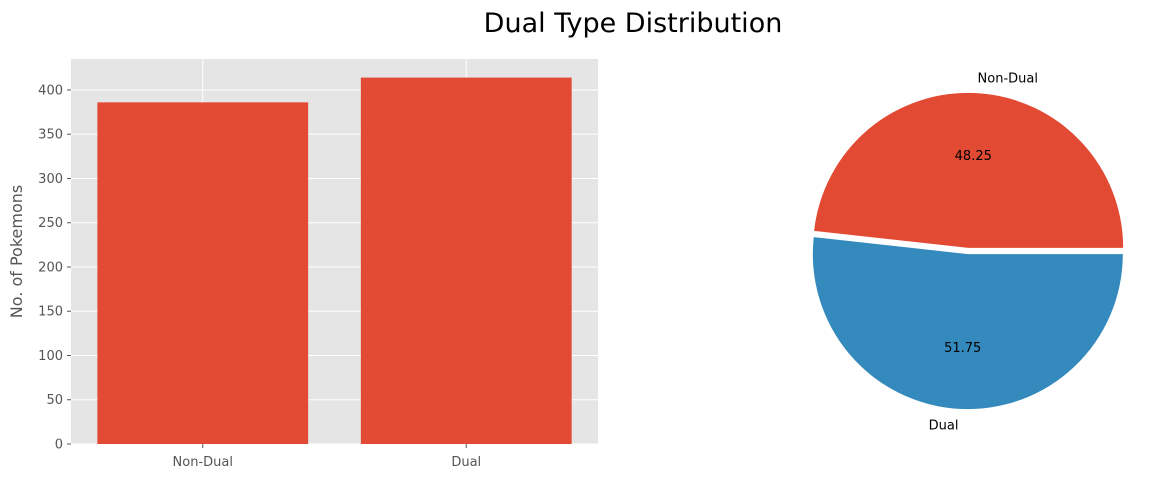 The image size is (1170, 478). I want to click on y-tick-label: 250, so click(50, 223).